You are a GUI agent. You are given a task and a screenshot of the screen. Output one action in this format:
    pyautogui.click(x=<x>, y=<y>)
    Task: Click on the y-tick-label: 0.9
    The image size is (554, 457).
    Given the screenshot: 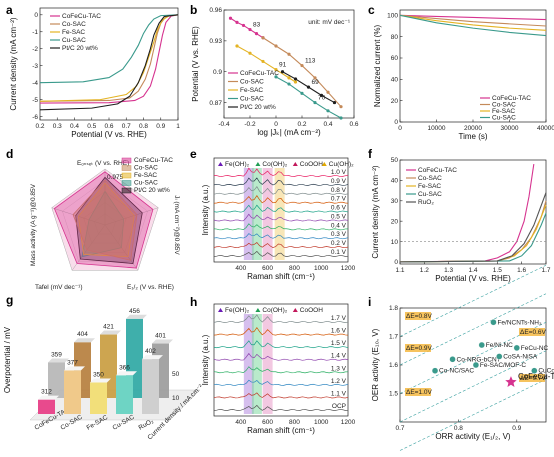 What is the action you would take?
    pyautogui.click(x=217, y=72)
    